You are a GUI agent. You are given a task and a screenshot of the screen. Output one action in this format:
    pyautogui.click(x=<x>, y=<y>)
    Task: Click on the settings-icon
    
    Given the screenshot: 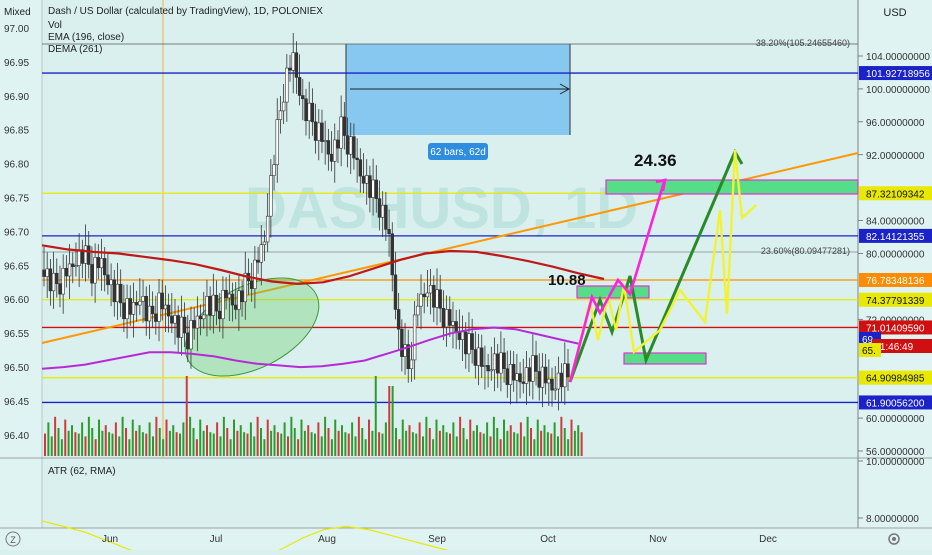 What is the action you would take?
    pyautogui.click(x=894, y=539)
    